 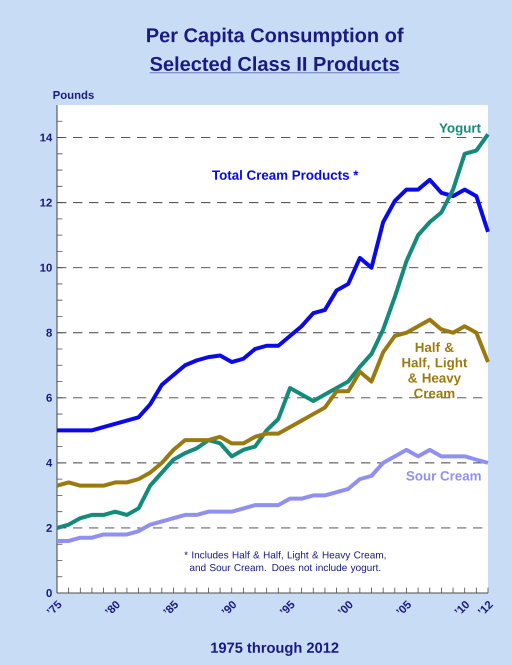 What do you see at coordinates (286, 606) in the screenshot?
I see `x-tick-label: ’95` at bounding box center [286, 606].